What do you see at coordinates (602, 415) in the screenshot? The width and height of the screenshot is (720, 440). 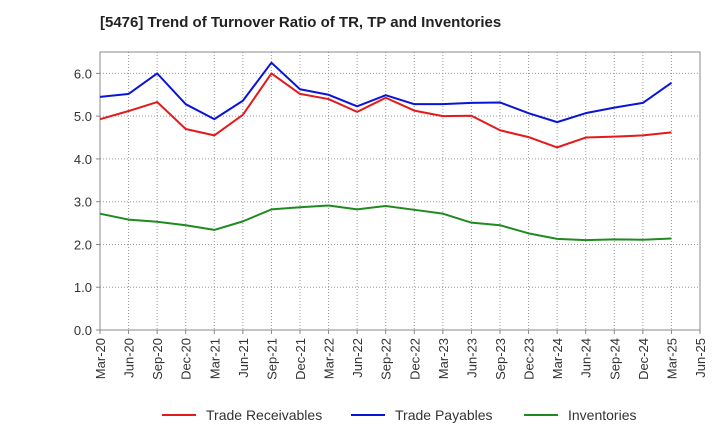 I see `legend-label: Inventories` at bounding box center [602, 415].